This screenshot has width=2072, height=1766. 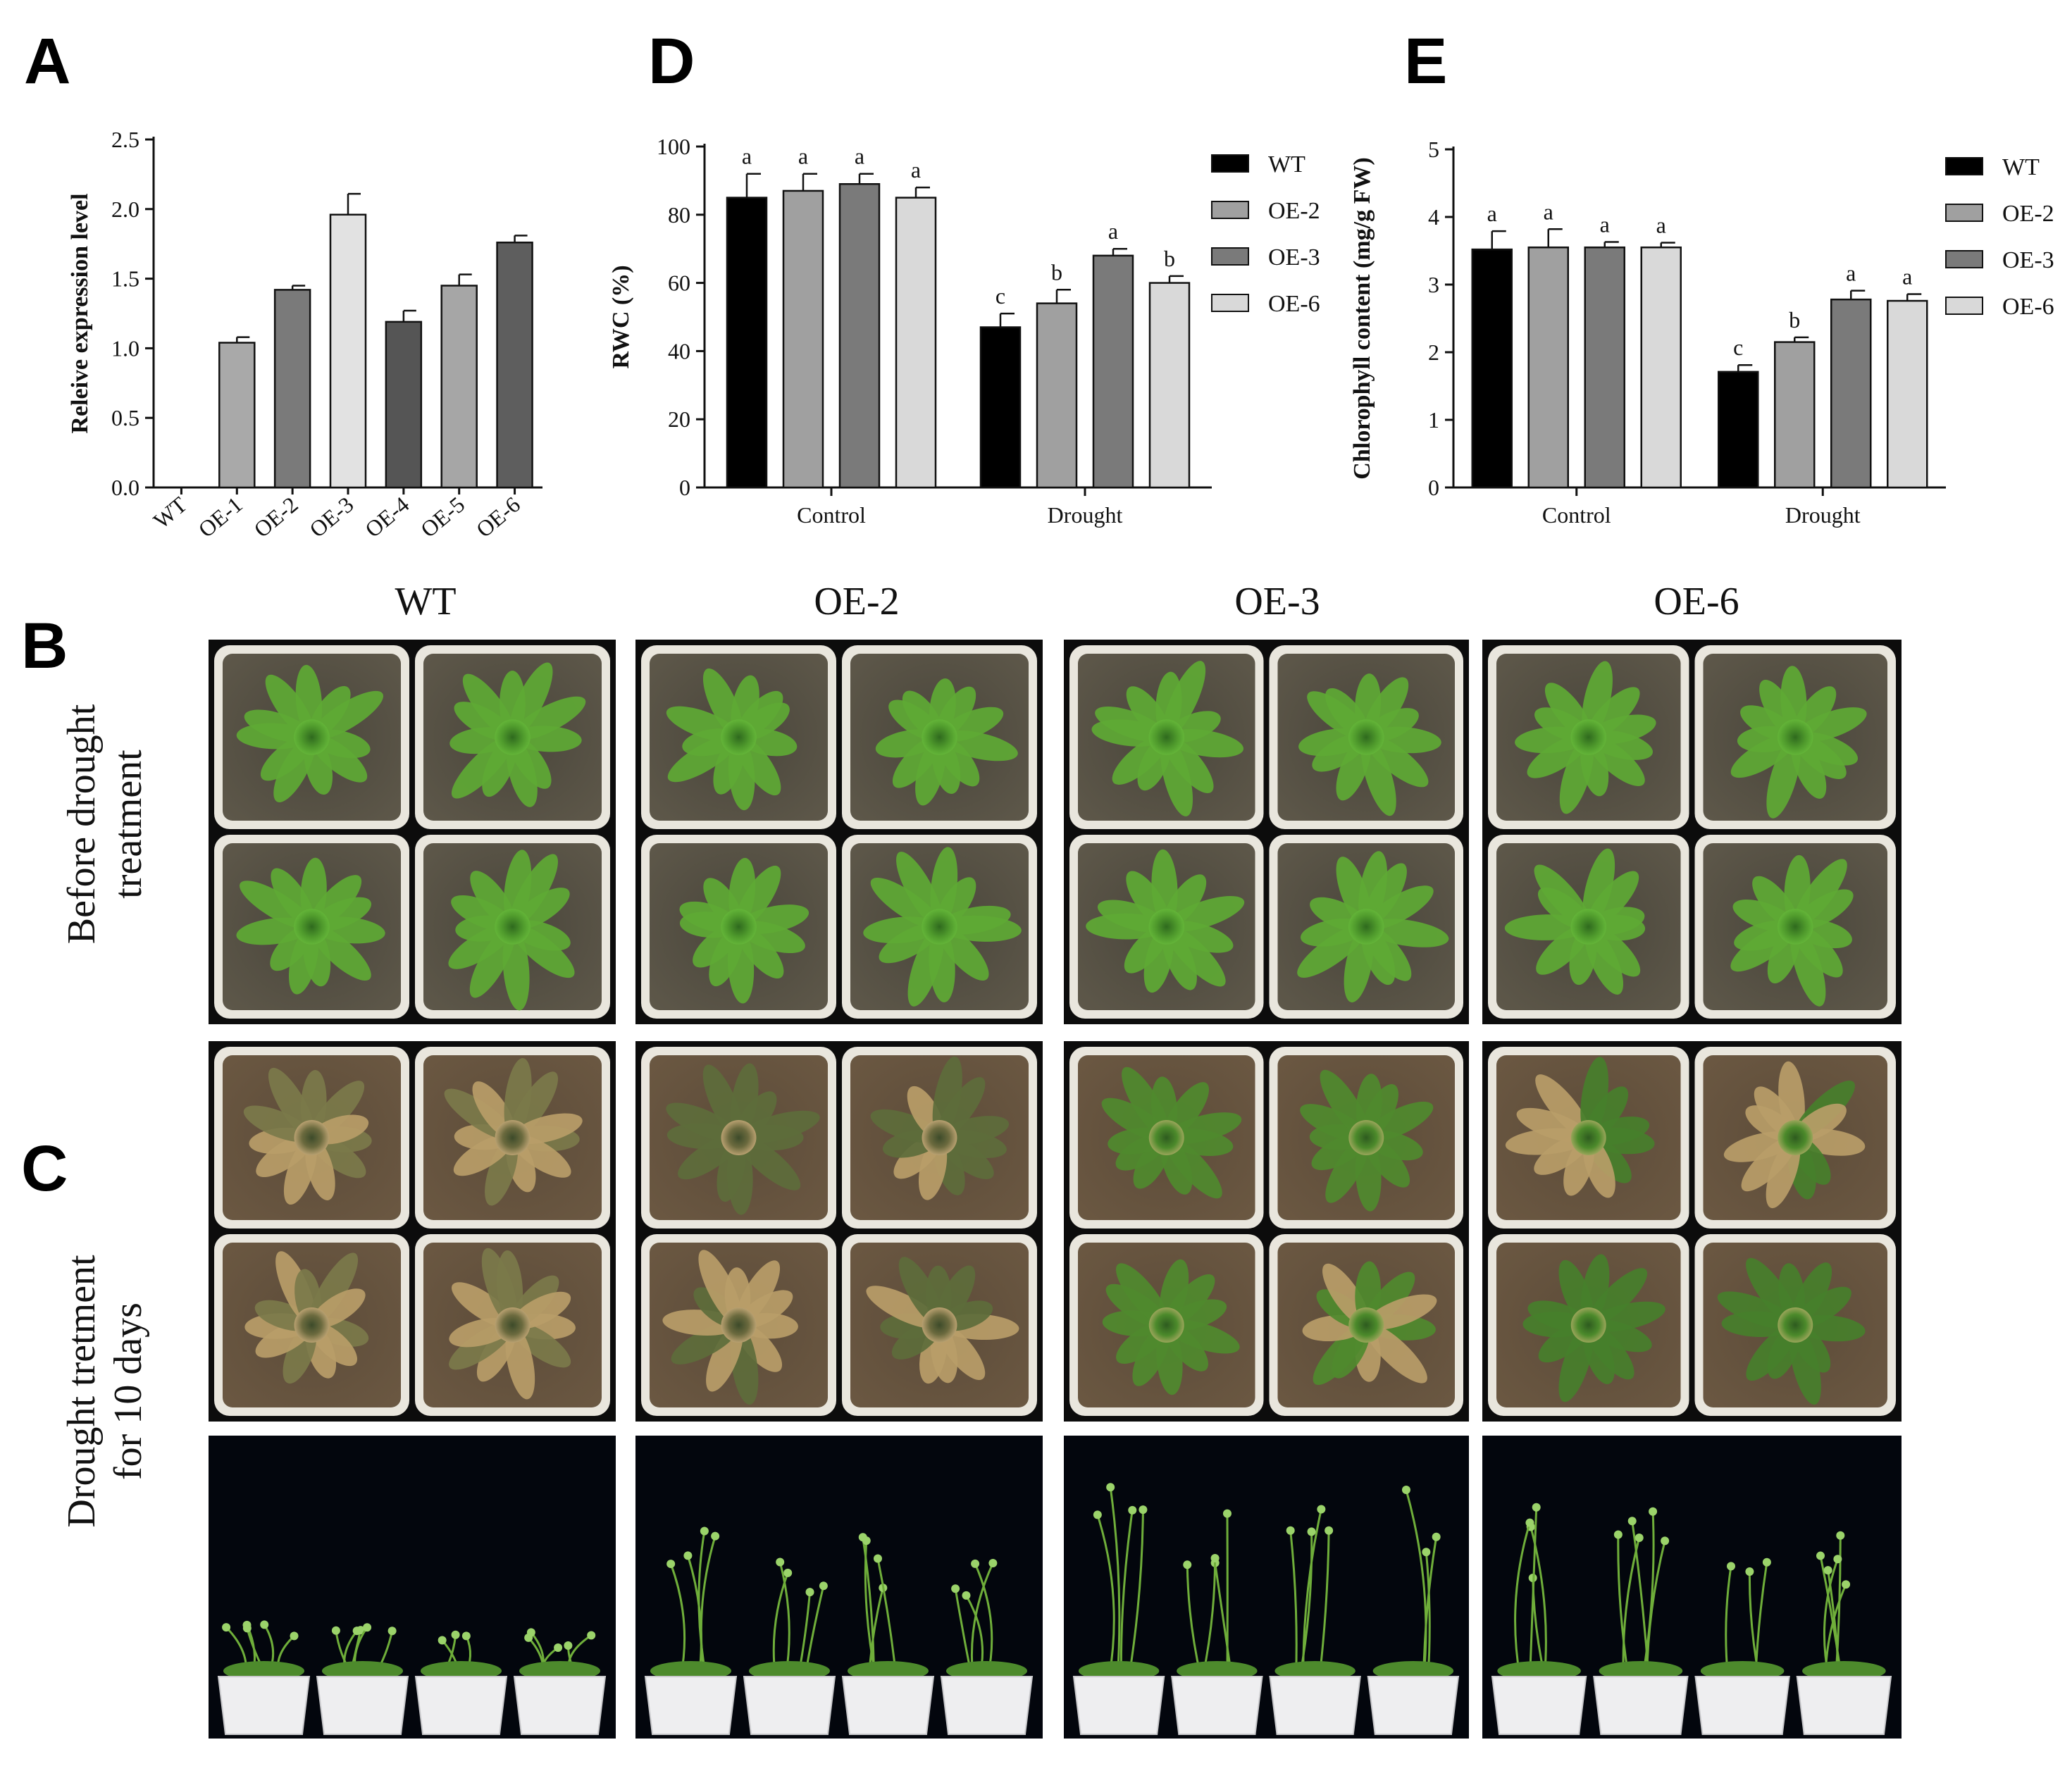 What do you see at coordinates (125, 348) in the screenshot?
I see `y-tick-label: 1.0` at bounding box center [125, 348].